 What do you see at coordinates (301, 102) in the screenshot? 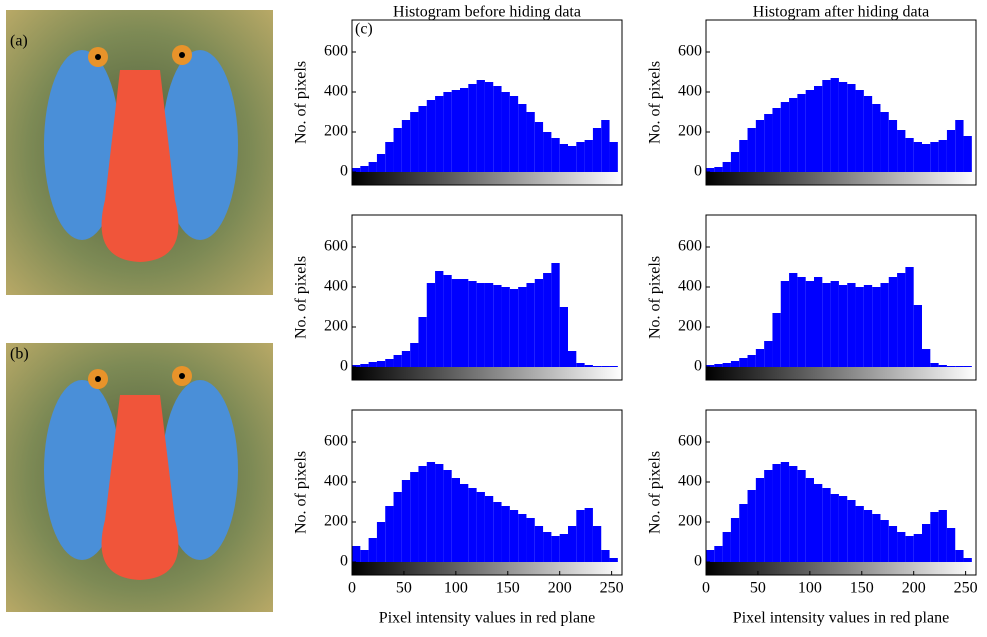
I see `y-axis-label: No. of pixels` at bounding box center [301, 102].